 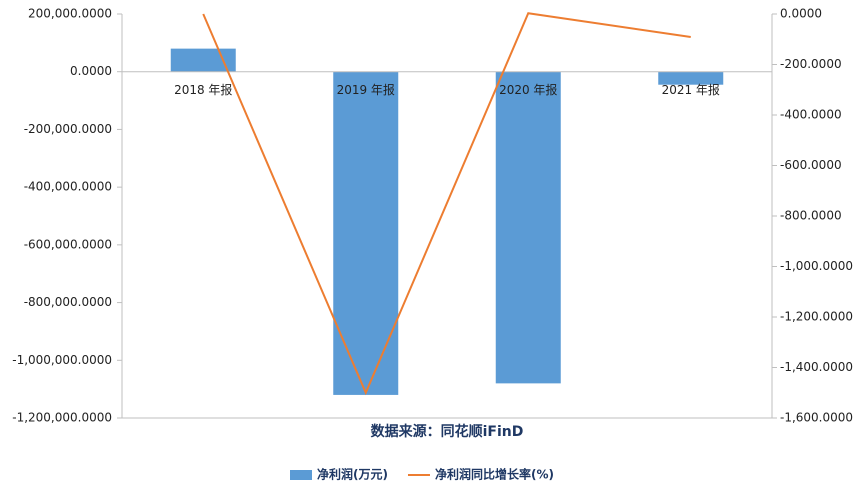 What do you see at coordinates (528, 89) in the screenshot?
I see `x-tick-label: 2020 年报` at bounding box center [528, 89].